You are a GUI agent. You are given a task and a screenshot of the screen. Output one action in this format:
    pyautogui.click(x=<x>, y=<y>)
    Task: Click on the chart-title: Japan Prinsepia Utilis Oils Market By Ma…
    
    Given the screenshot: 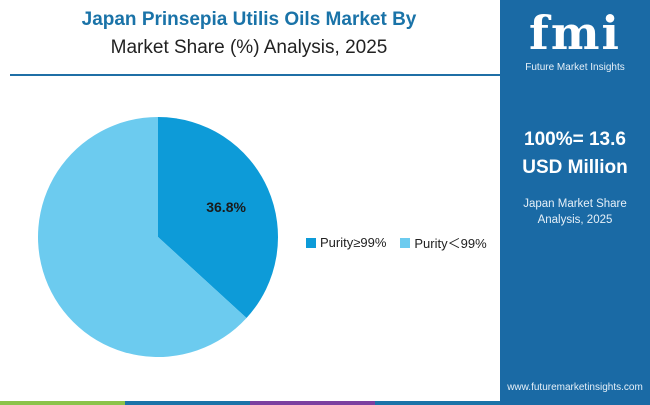 What is the action you would take?
    pyautogui.click(x=249, y=34)
    